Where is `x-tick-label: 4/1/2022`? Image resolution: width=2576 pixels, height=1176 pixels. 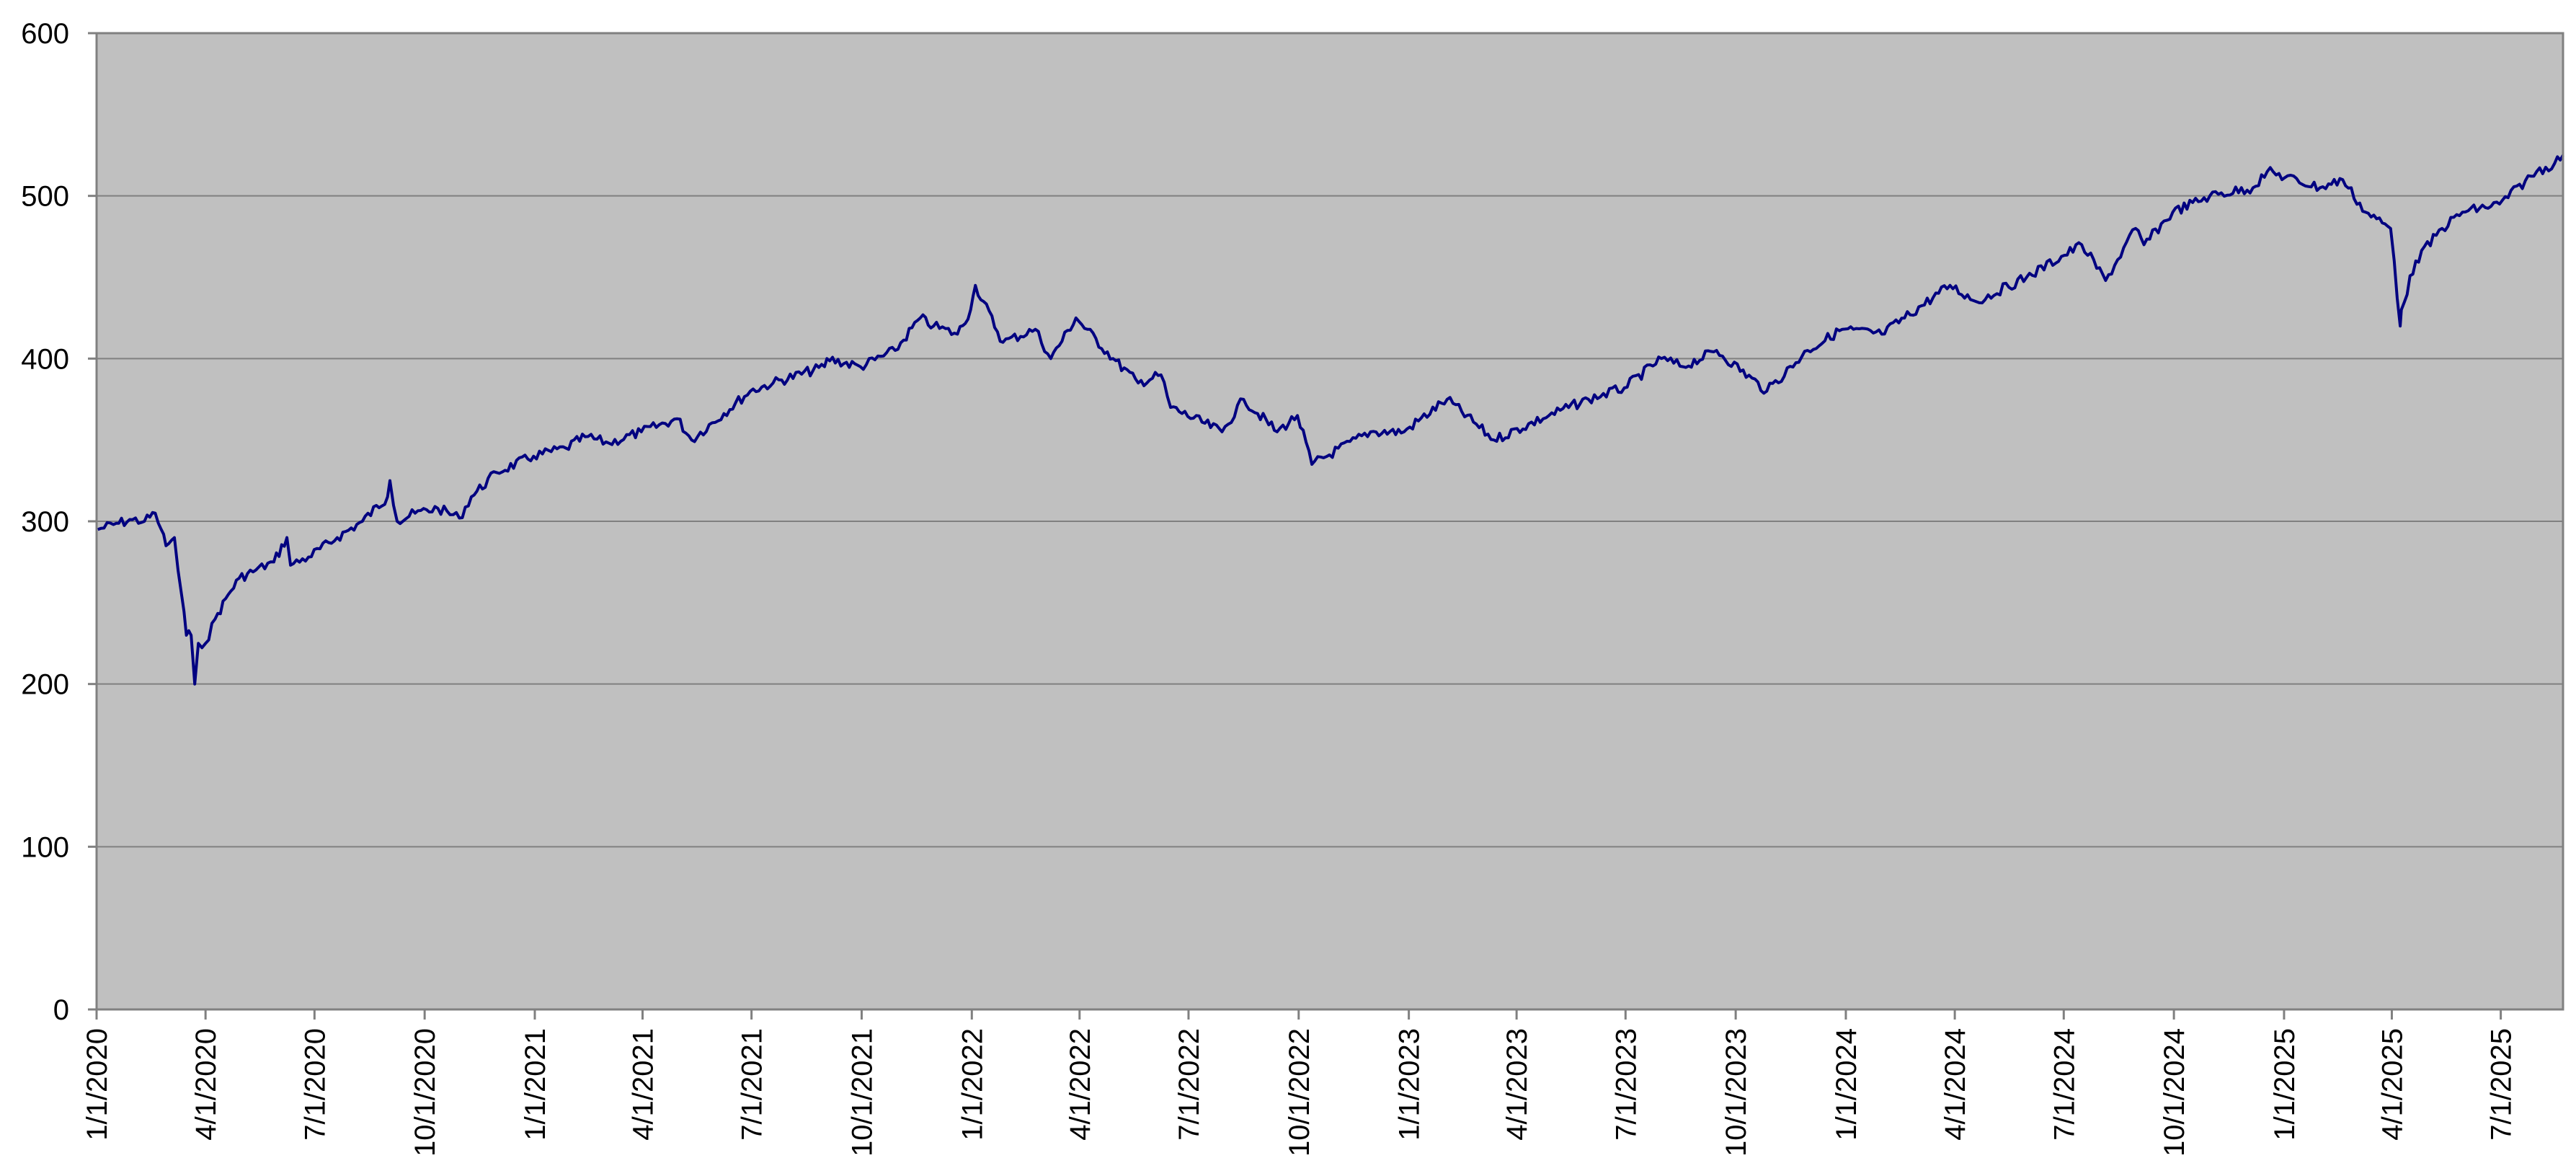 x-tick-label: 4/1/2022 is located at coordinates (1080, 1084).